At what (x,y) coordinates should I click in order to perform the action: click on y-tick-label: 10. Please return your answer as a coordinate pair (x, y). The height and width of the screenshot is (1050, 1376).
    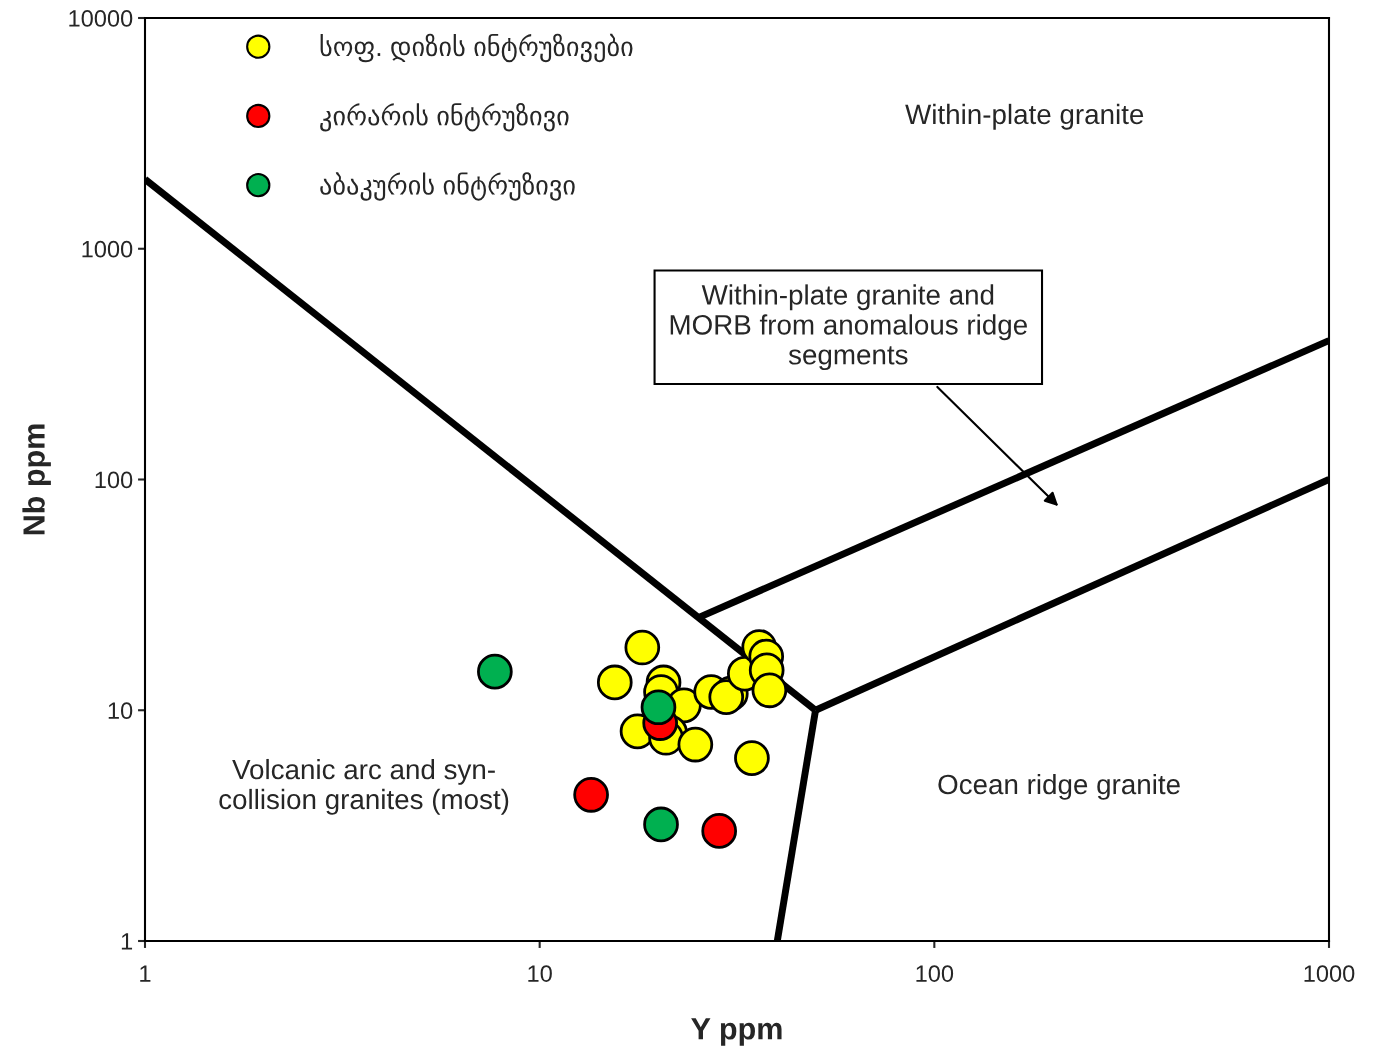
    Looking at the image, I should click on (120, 711).